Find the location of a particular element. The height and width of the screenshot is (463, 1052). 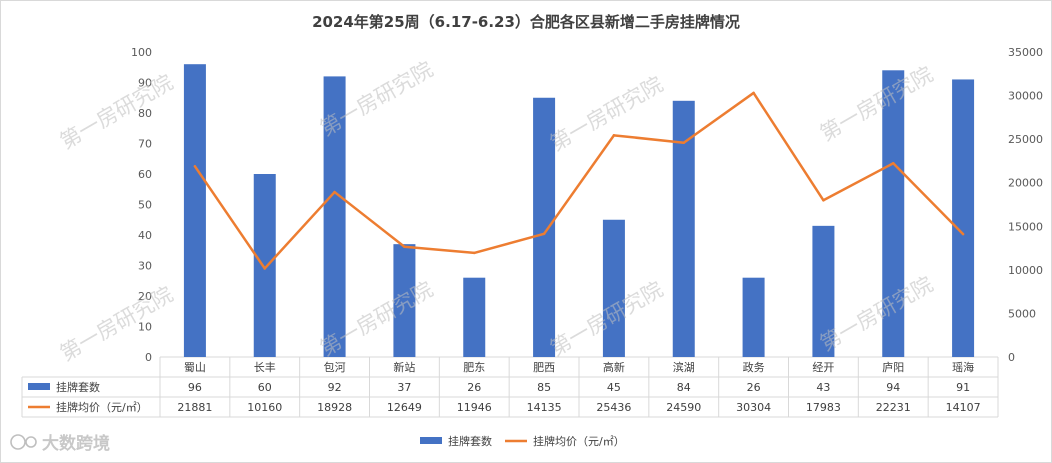

legend-line-label: 挂牌均价（元/㎡） is located at coordinates (579, 441).